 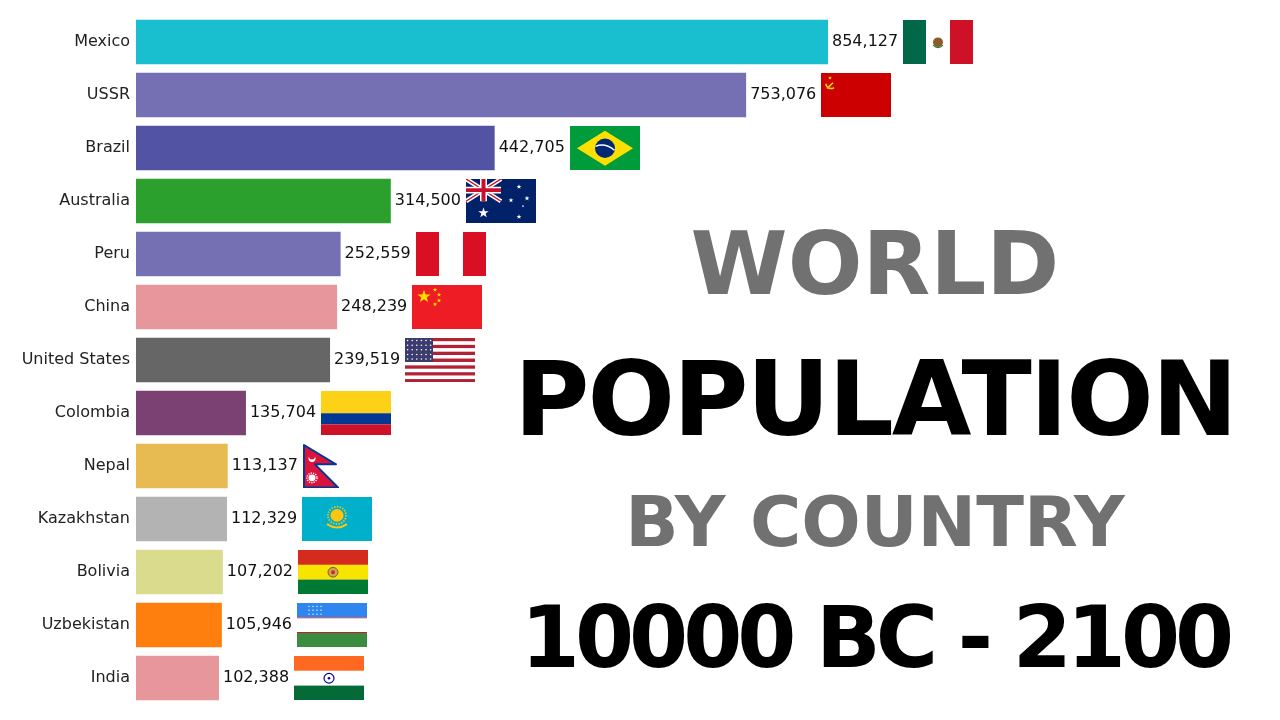 What do you see at coordinates (374, 306) in the screenshot?
I see `data-label: 248,239` at bounding box center [374, 306].